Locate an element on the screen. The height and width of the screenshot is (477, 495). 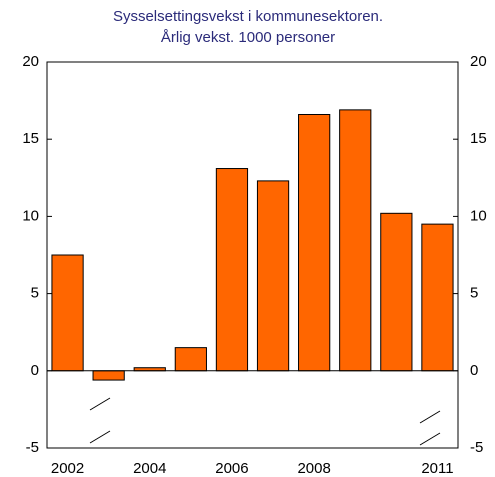
x-tick-label: 2011 is located at coordinates (437, 468).